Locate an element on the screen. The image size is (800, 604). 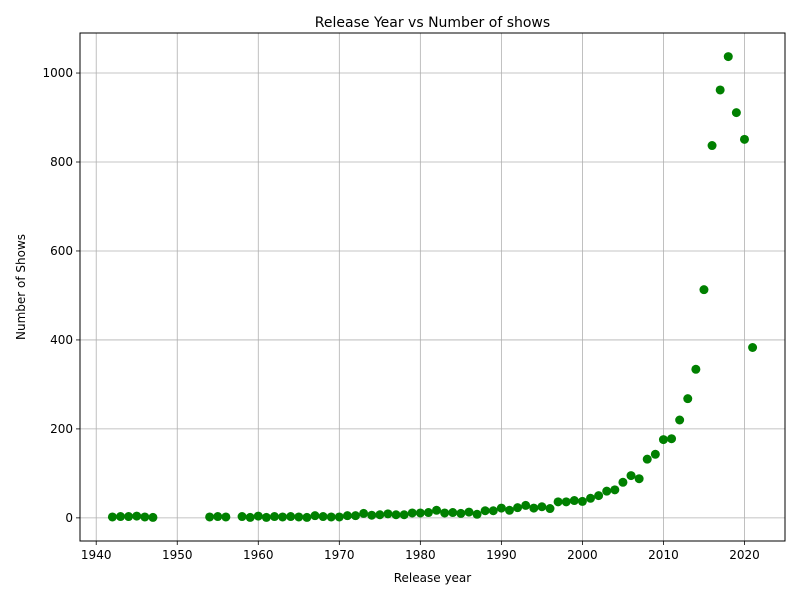
x-tick-label: 1960 is located at coordinates (258, 555).